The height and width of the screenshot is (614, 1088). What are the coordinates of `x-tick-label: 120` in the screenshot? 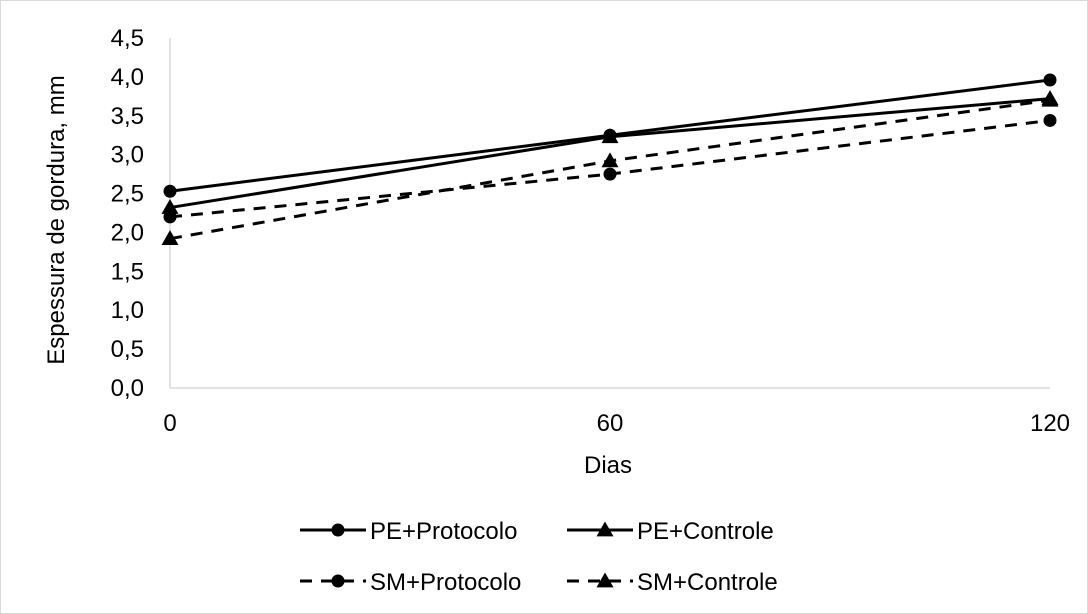 It's located at (1050, 423).